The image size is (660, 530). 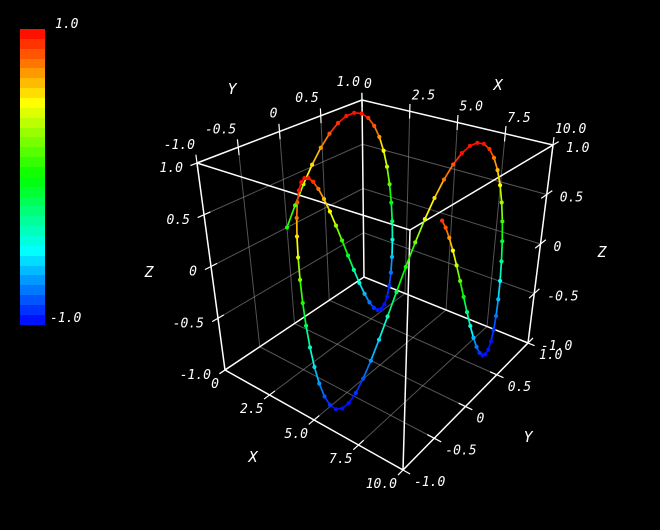 What do you see at coordinates (204, 215) in the screenshot?
I see `z-axis-left-tick` at bounding box center [204, 215].